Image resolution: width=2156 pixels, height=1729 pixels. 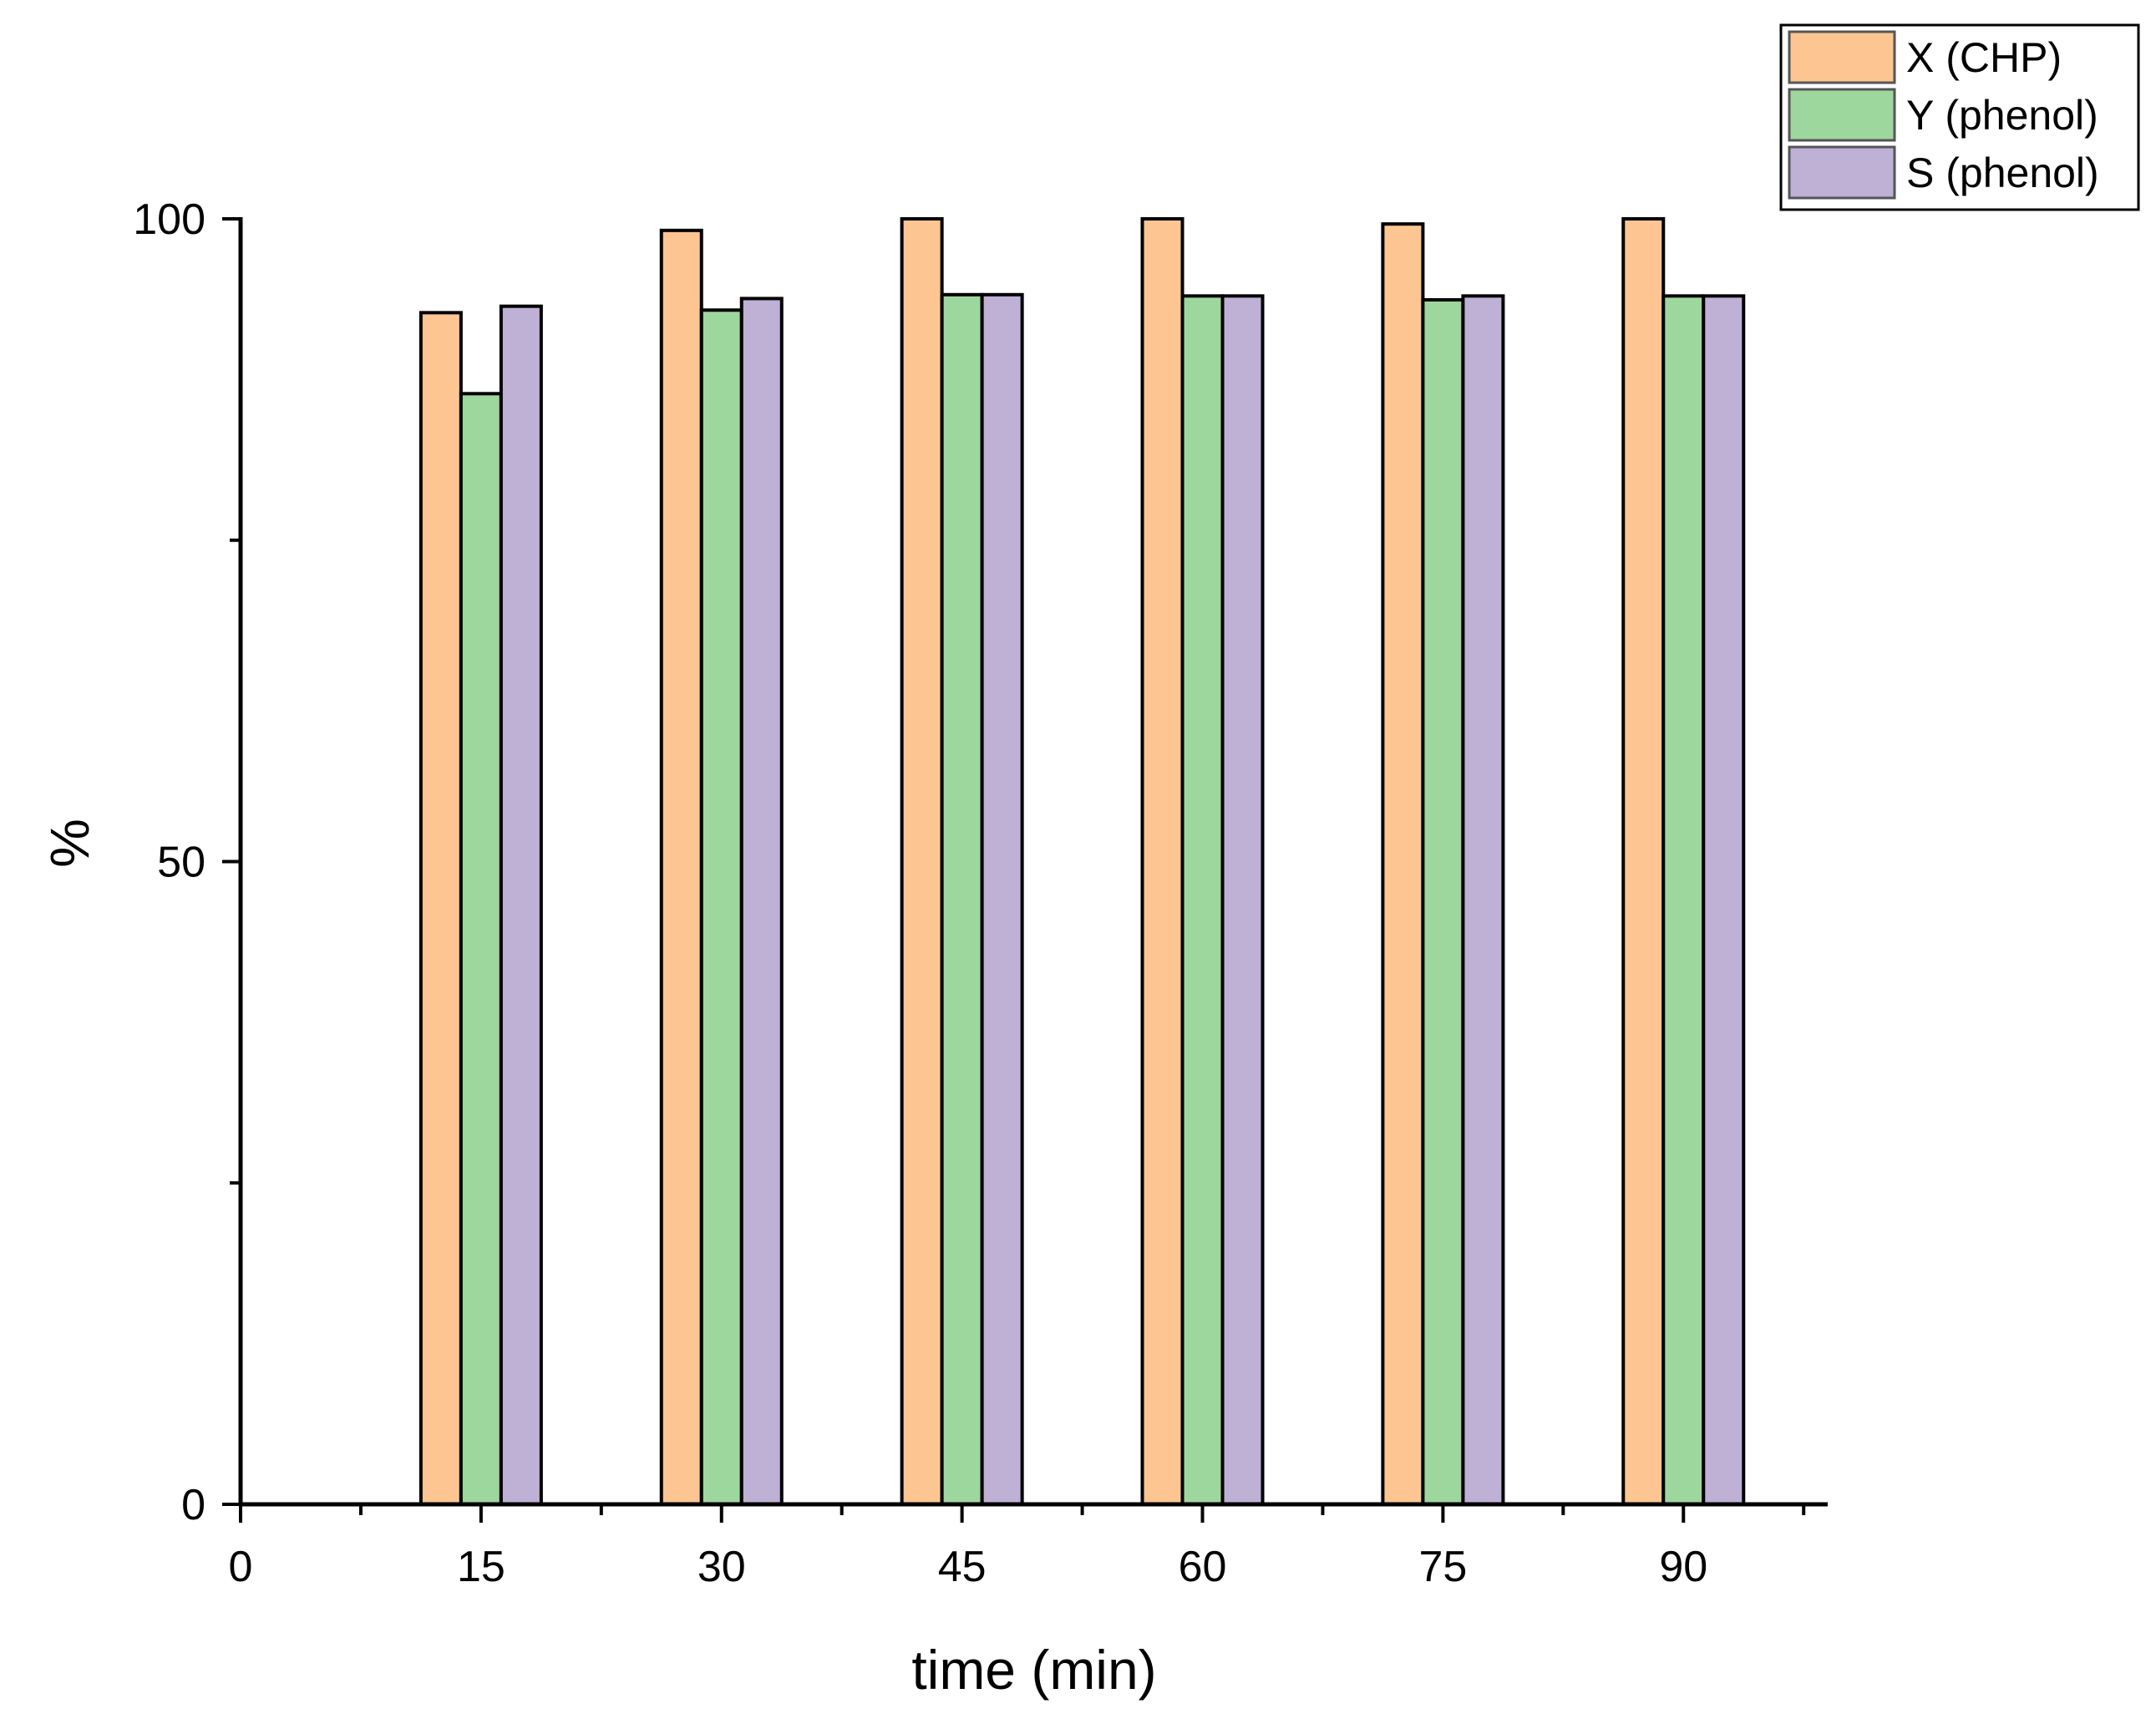 I want to click on x-tick-label: 30, so click(x=722, y=1567).